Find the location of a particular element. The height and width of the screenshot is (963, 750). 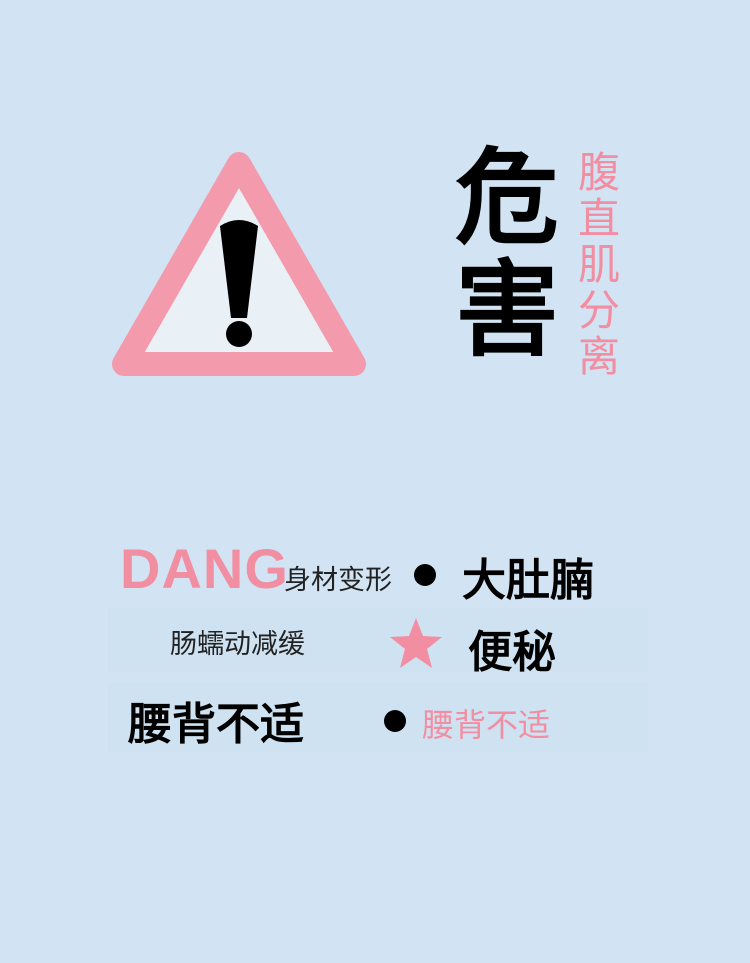

row3-emphasis: 腰背不适 is located at coordinates (216, 724).